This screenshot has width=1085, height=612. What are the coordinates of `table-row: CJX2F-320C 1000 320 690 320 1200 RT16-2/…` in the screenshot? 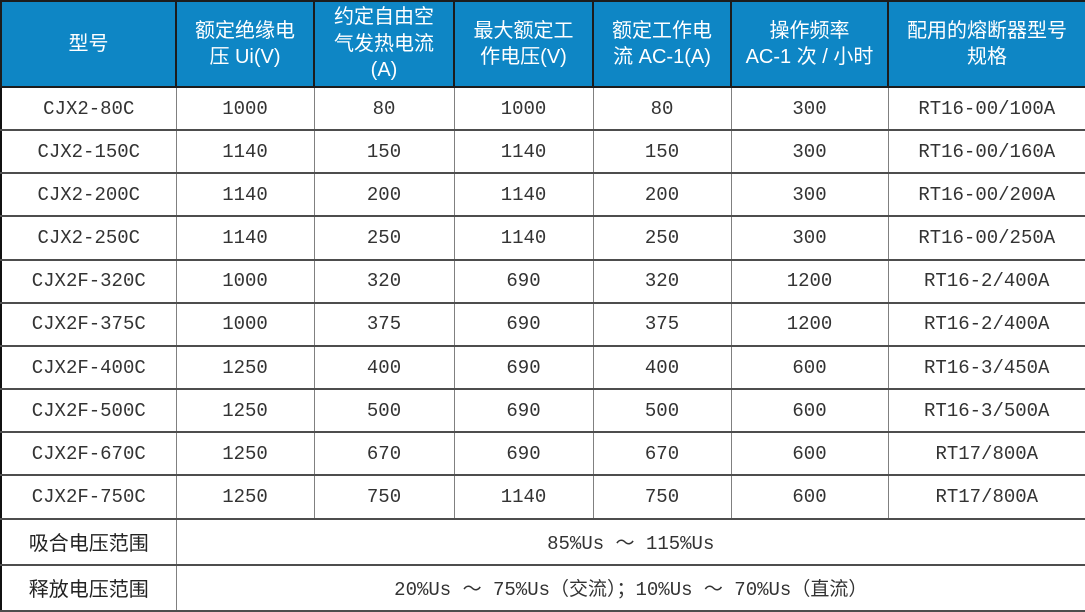 It's located at (542, 281).